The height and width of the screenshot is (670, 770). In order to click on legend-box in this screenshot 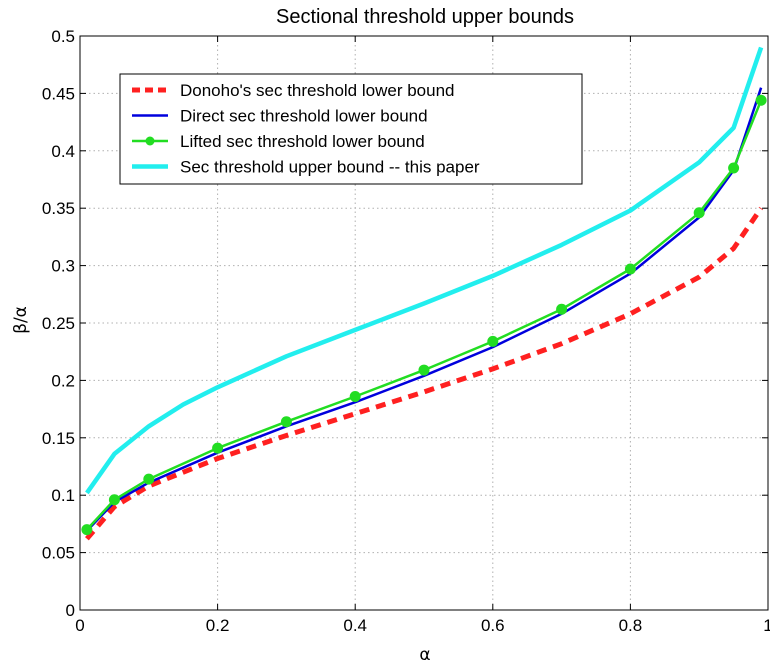, I will do `click(351, 129)`.